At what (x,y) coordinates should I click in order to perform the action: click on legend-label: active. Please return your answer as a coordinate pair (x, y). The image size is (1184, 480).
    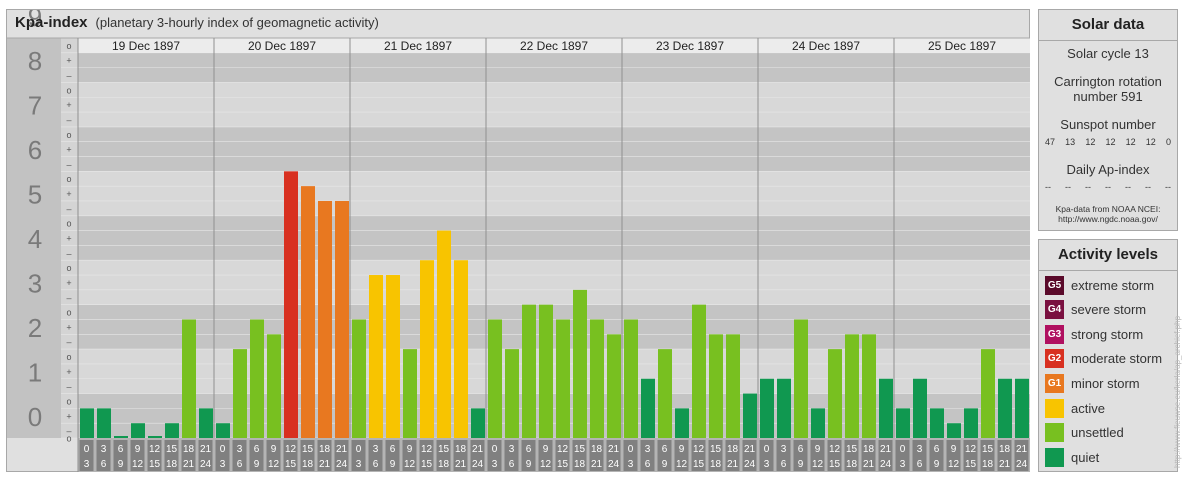
    Looking at the image, I should click on (1088, 408).